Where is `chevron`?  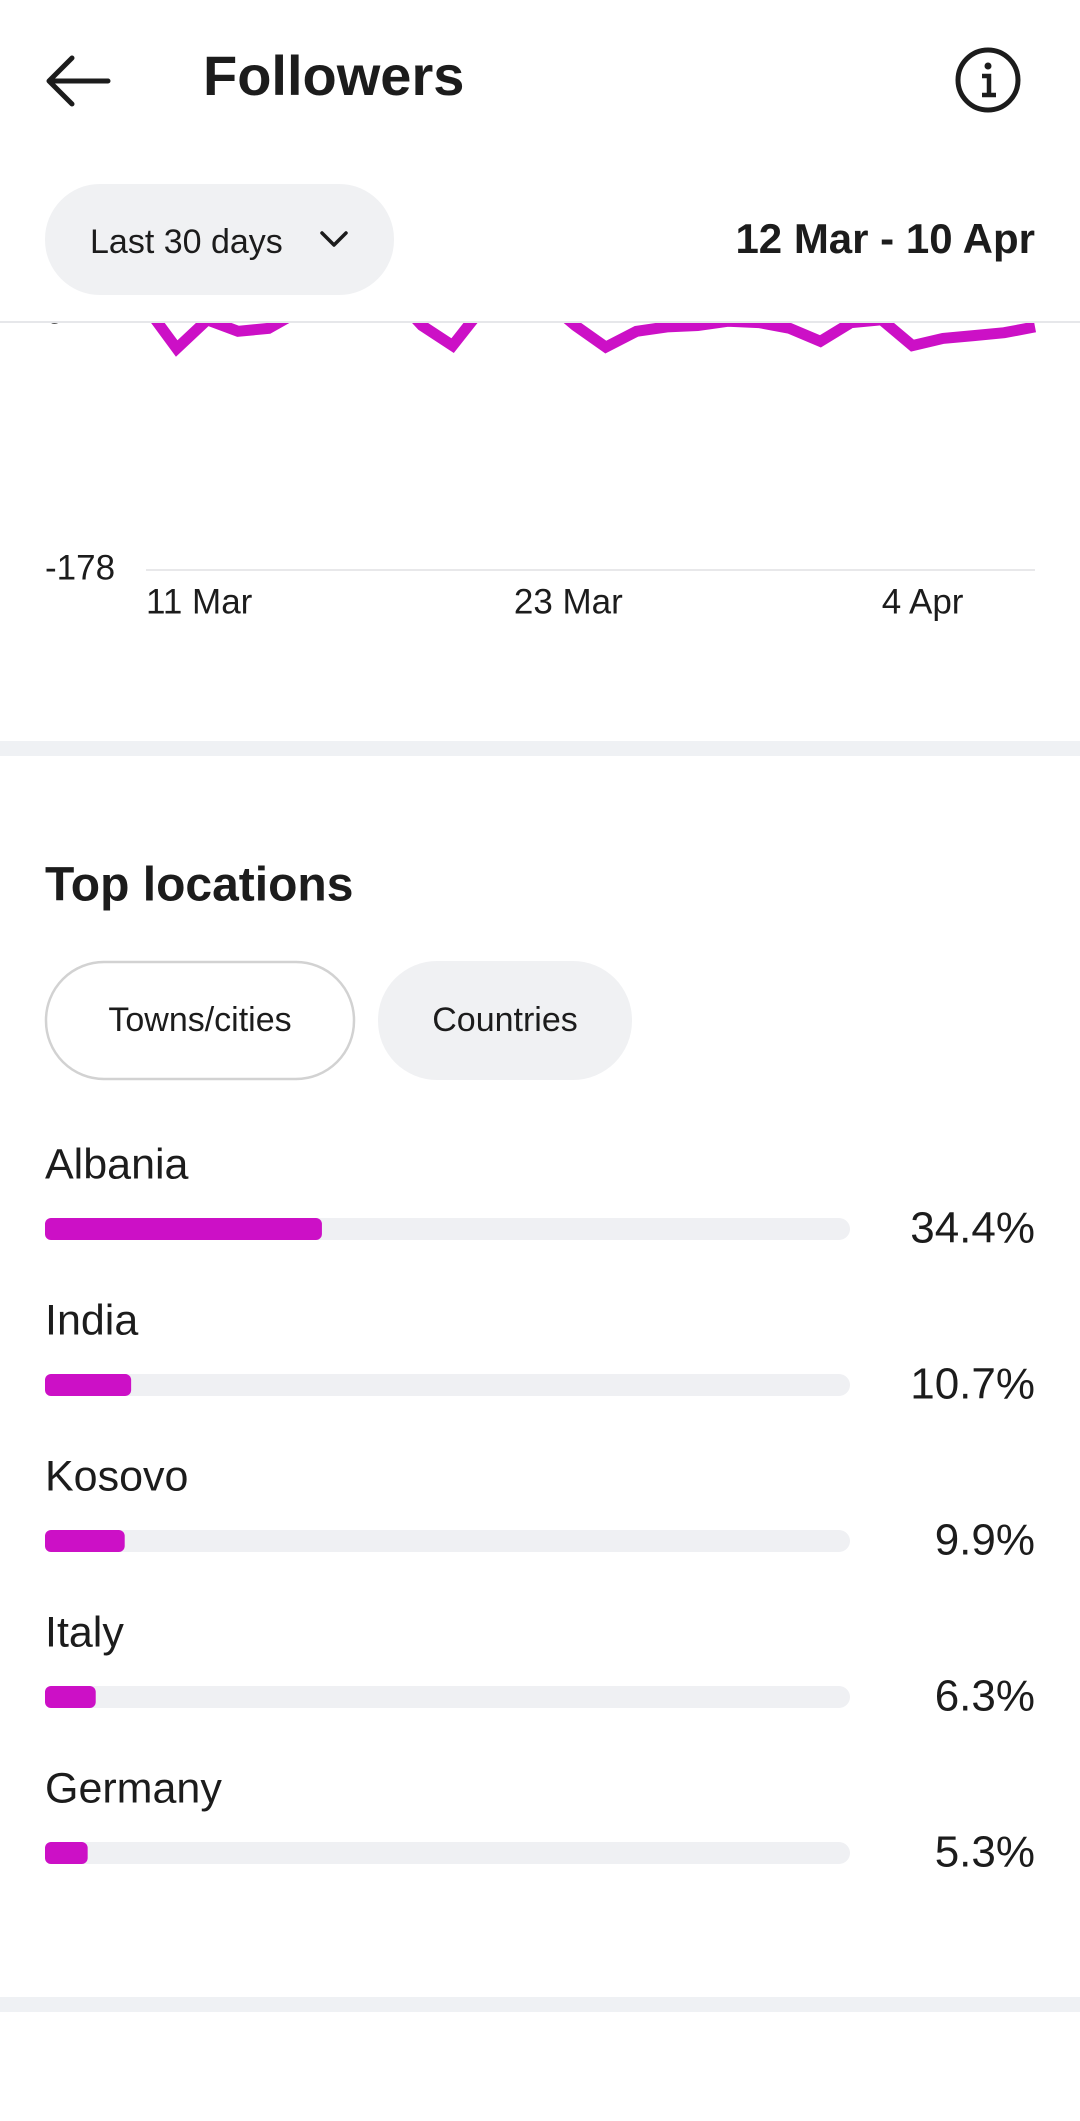
chevron is located at coordinates (334, 239).